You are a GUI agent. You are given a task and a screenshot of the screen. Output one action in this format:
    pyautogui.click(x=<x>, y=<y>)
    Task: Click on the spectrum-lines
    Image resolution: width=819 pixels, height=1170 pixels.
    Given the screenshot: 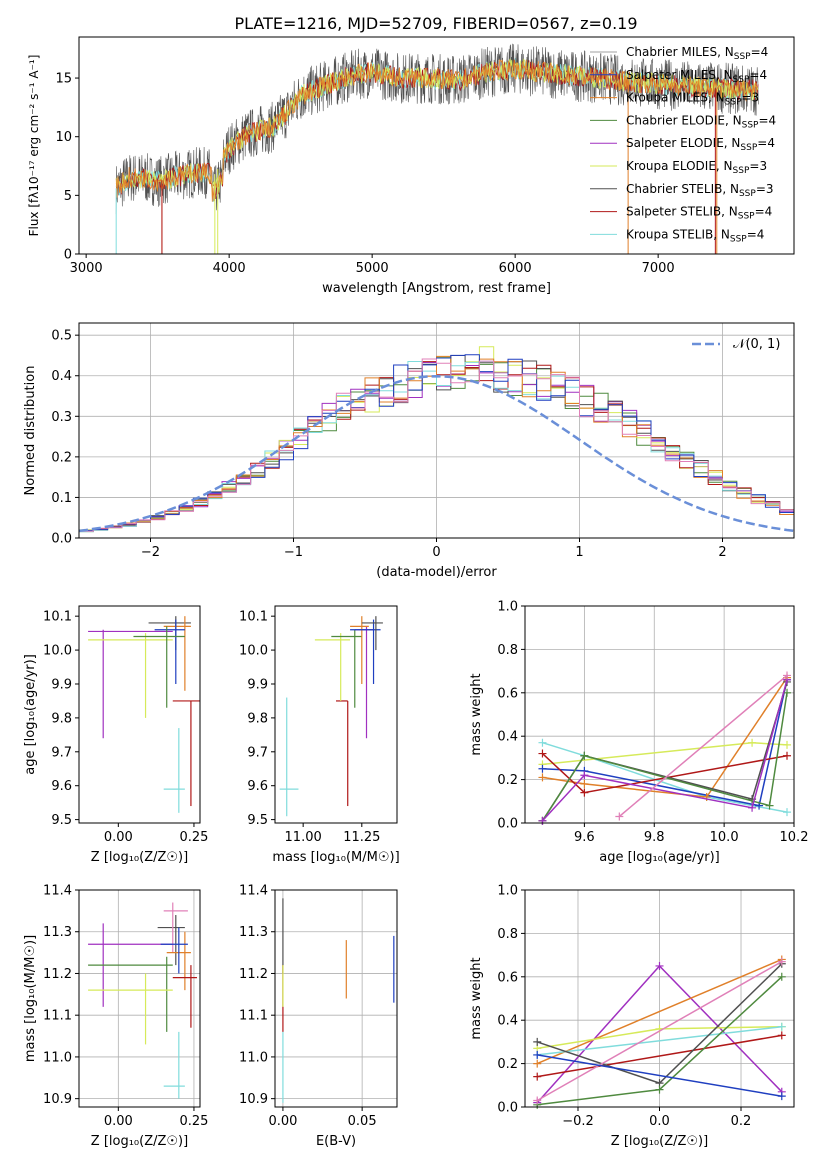 What is the action you would take?
    pyautogui.click(x=437, y=148)
    